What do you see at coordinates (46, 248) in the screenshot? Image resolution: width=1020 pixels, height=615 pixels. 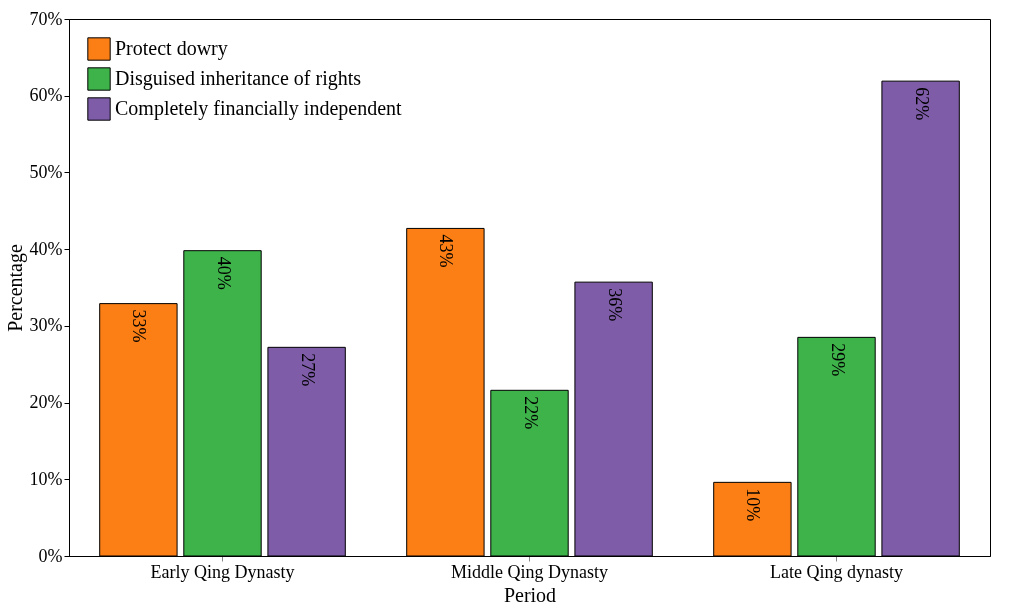 I see `y-tick-label: 40%` at bounding box center [46, 248].